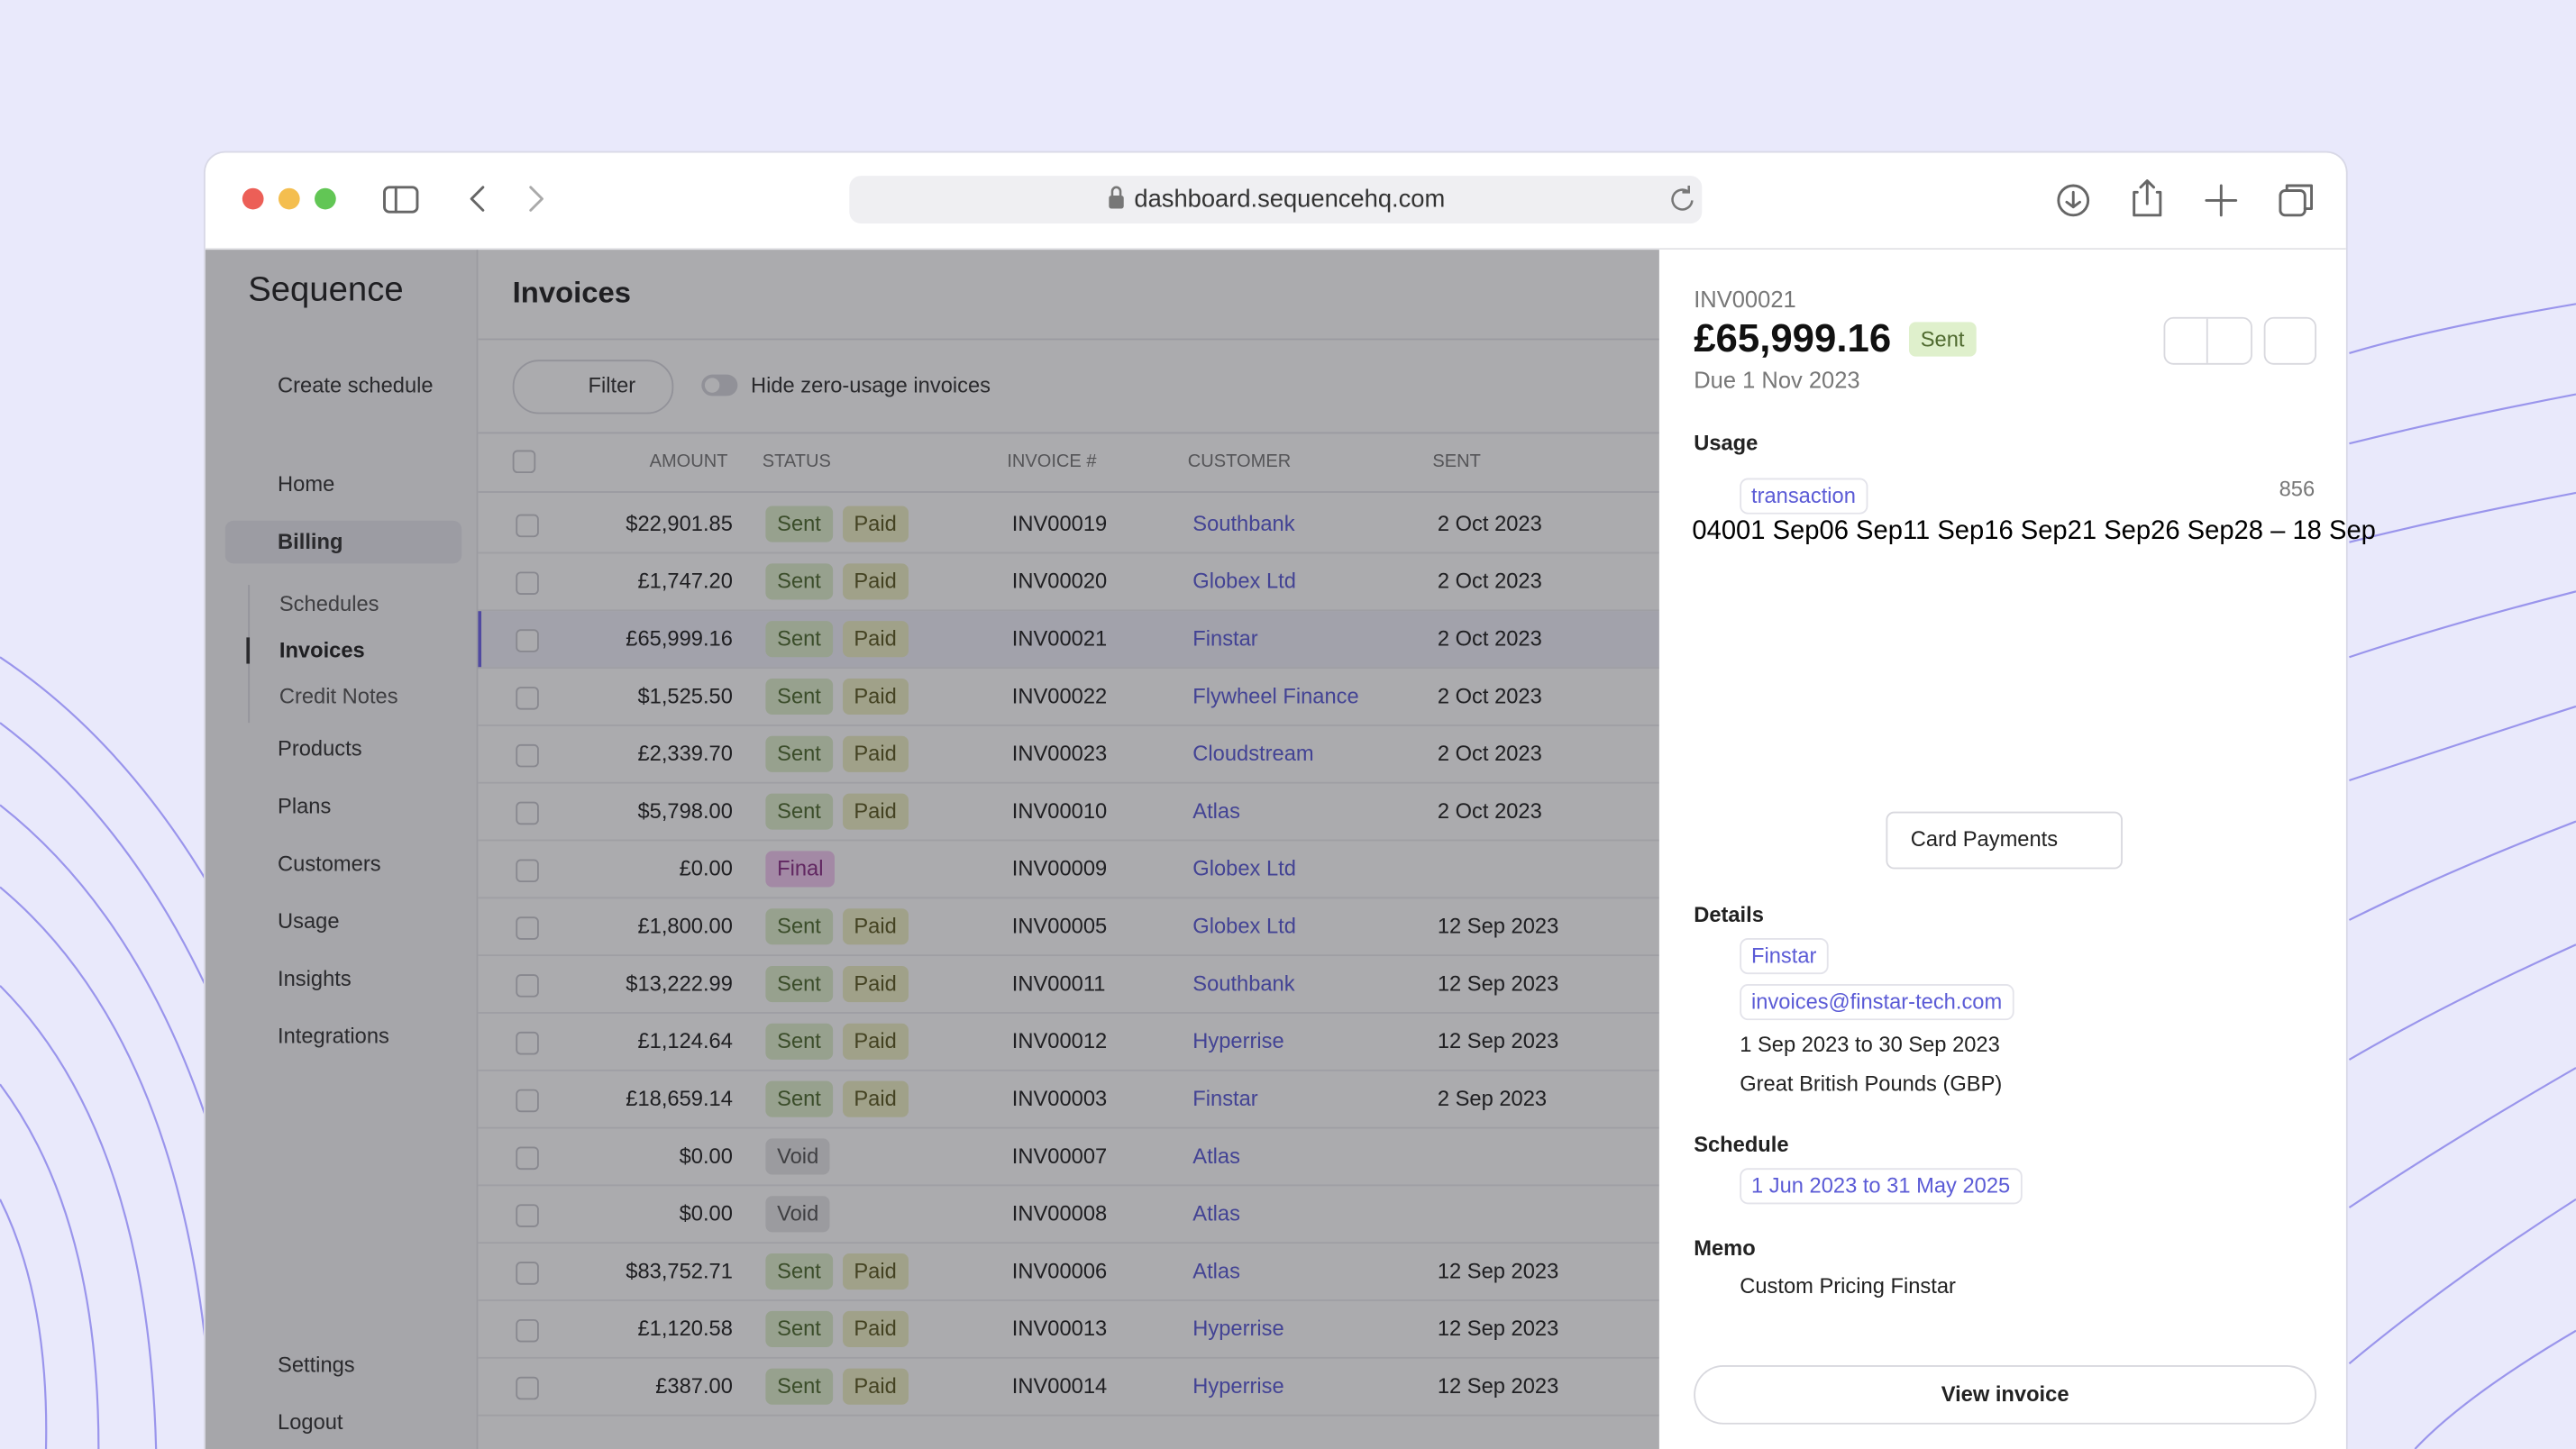 Image resolution: width=2576 pixels, height=1449 pixels. I want to click on details-heading: Details, so click(1729, 914).